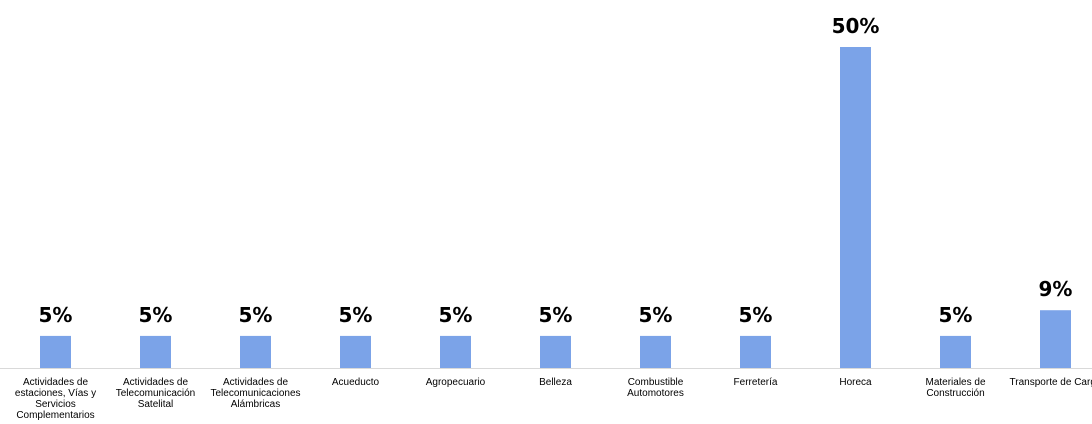 Image resolution: width=1092 pixels, height=424 pixels. What do you see at coordinates (356, 315) in the screenshot?
I see `value-label-3: 5%` at bounding box center [356, 315].